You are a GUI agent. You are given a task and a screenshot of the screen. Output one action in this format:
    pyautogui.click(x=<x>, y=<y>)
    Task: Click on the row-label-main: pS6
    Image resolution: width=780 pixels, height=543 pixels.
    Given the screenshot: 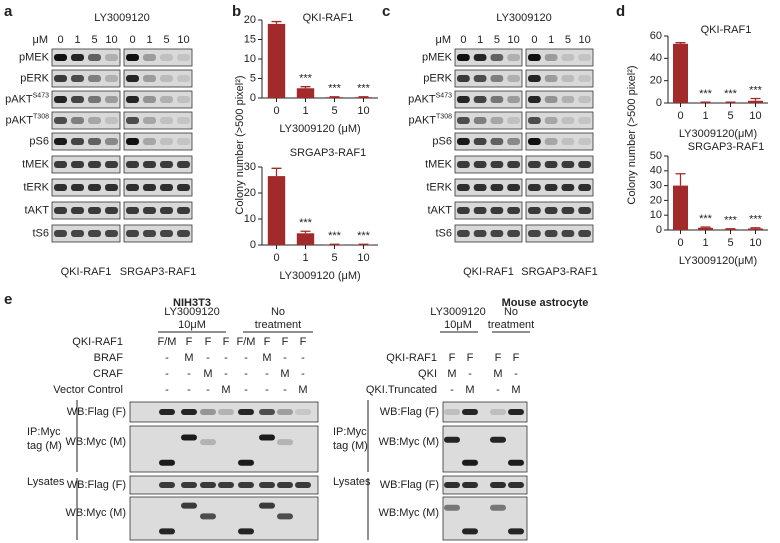 What is the action you would take?
    pyautogui.click(x=39, y=141)
    